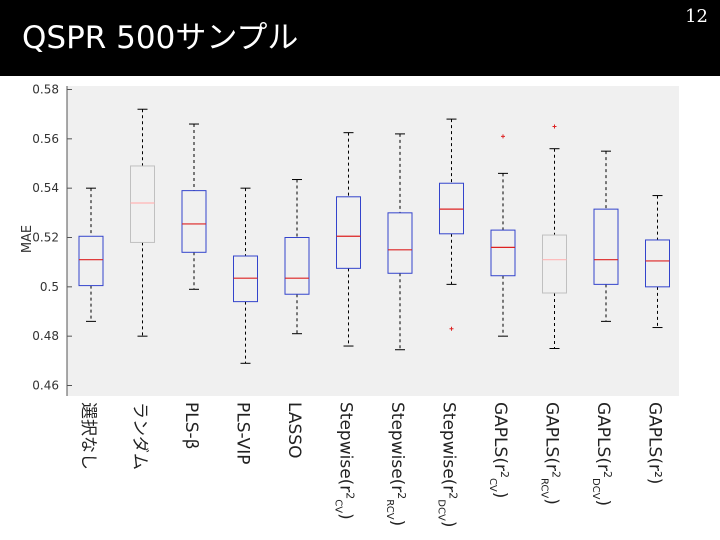 Image resolution: width=720 pixels, height=540 pixels. I want to click on category-label: GAPLS(r2CV), so click(499, 450).